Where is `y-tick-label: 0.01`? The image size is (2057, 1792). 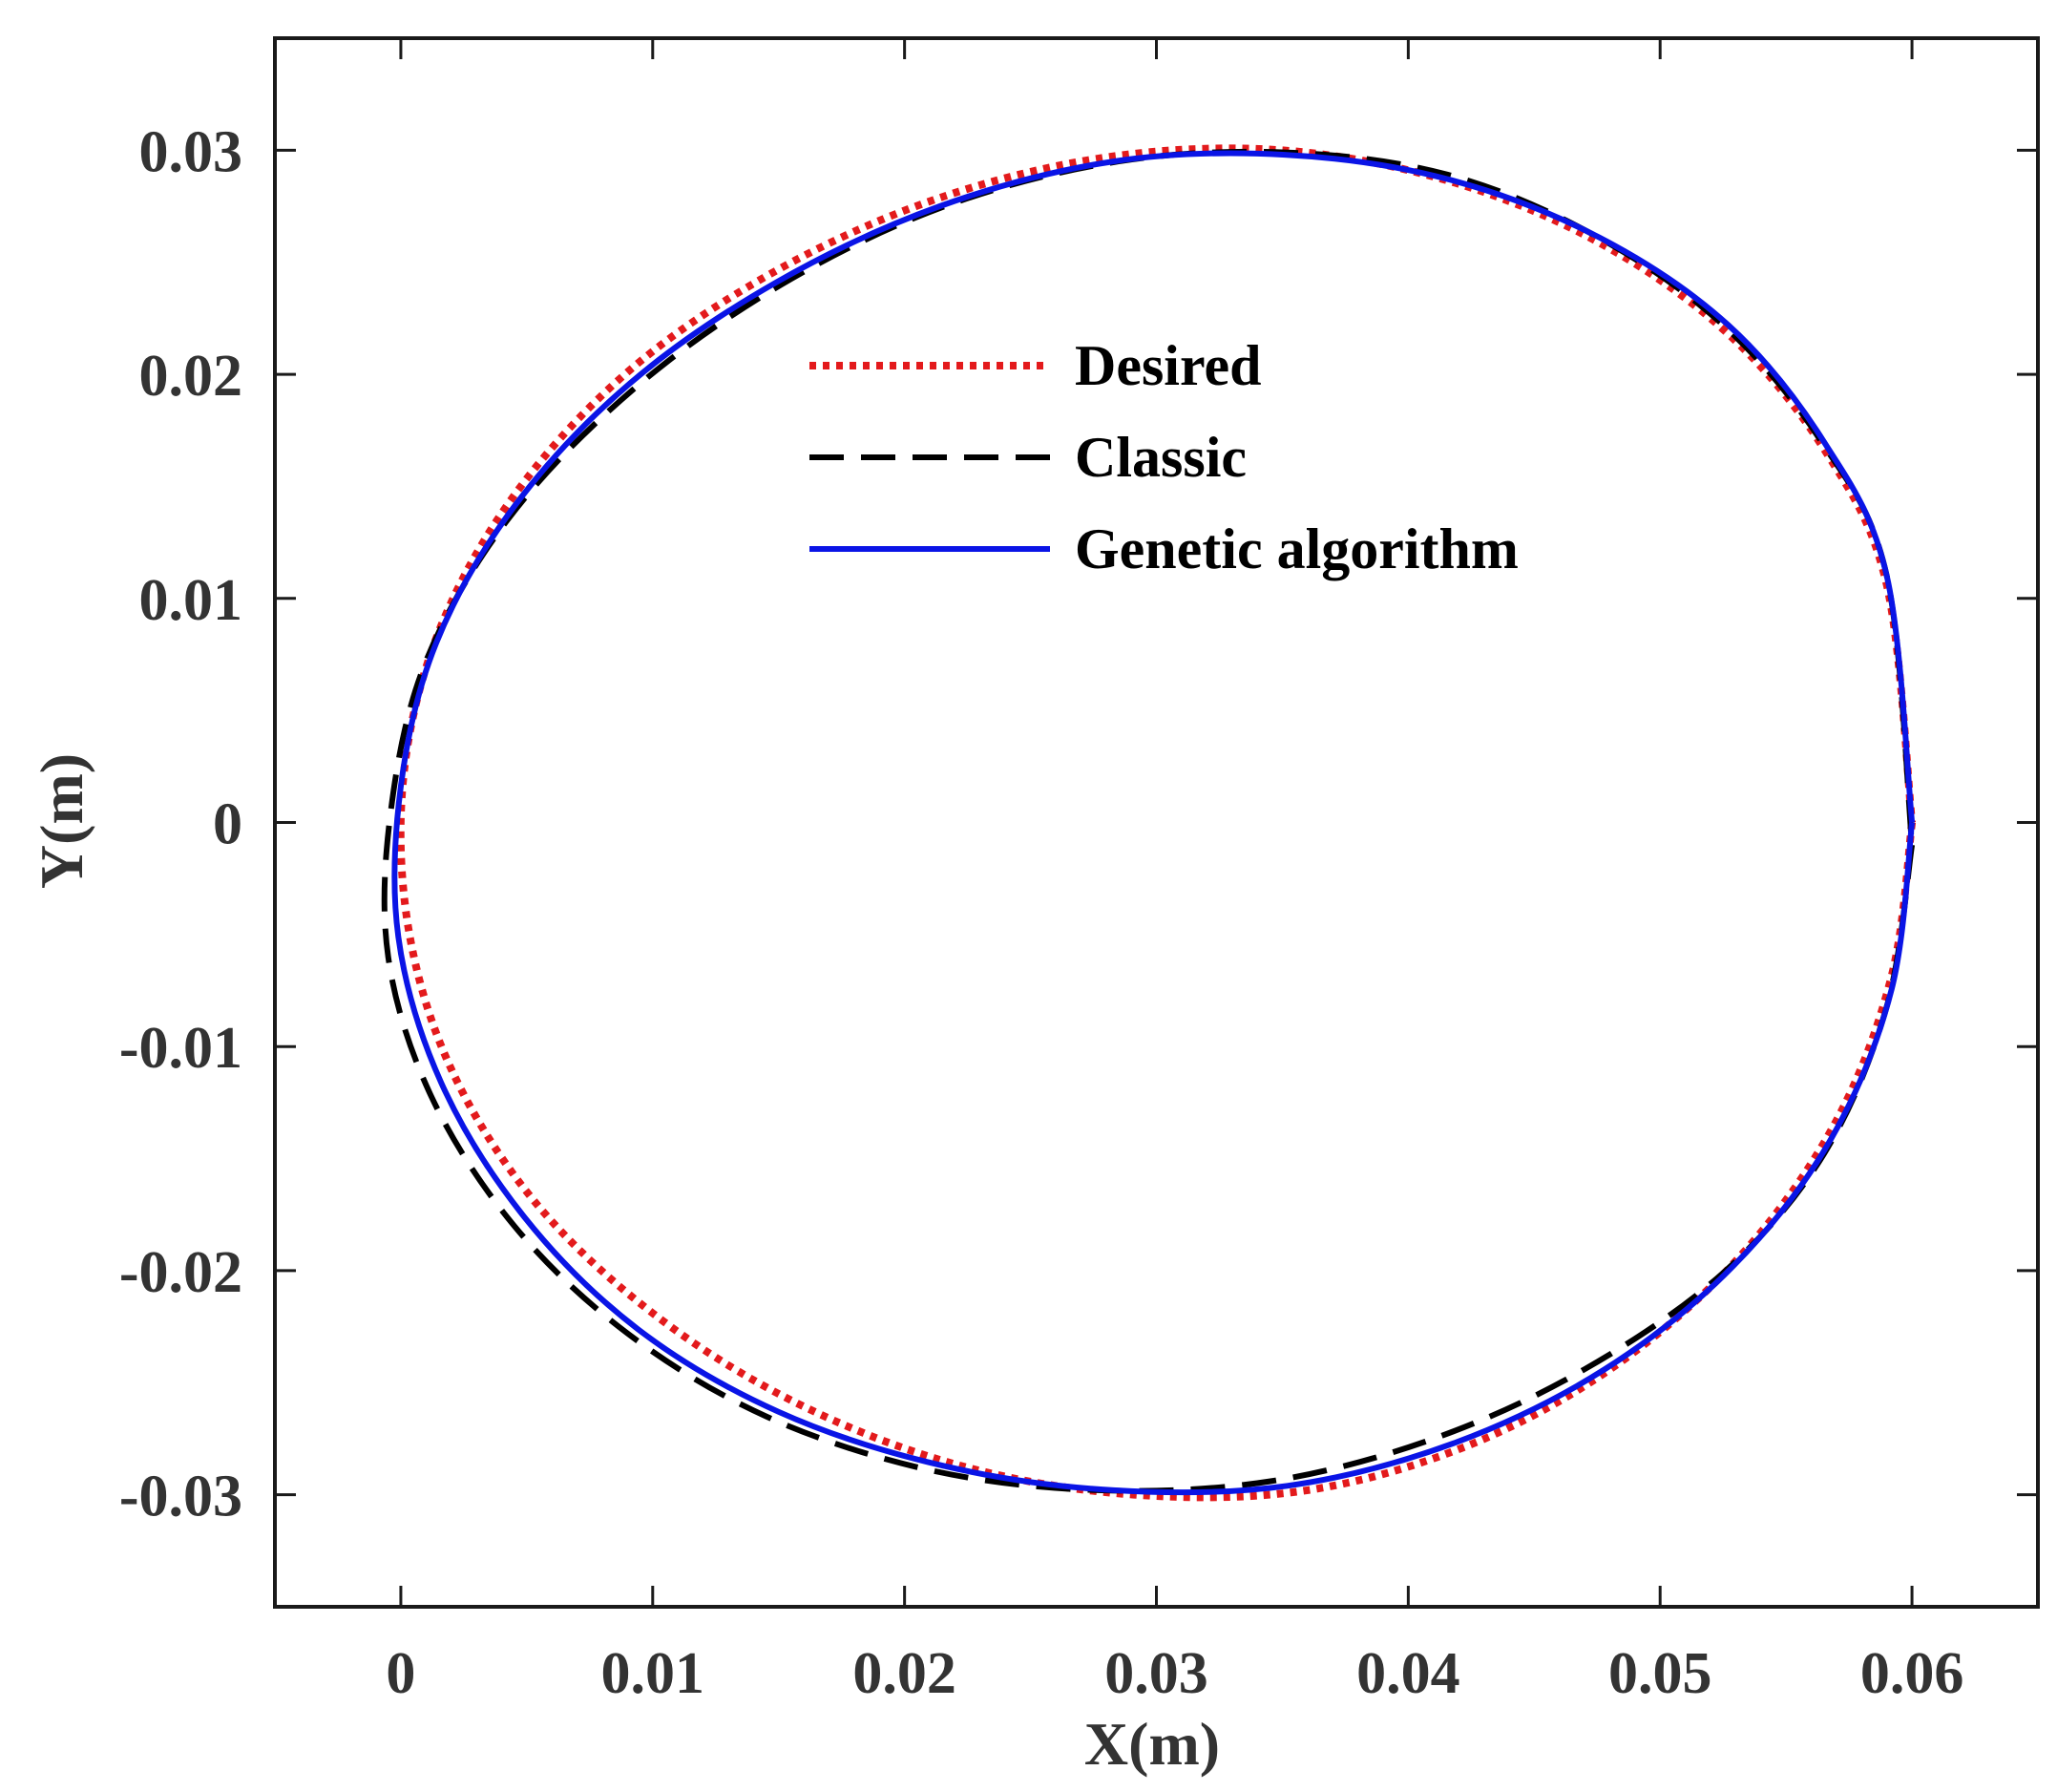
y-tick-label: 0.01 is located at coordinates (191, 601).